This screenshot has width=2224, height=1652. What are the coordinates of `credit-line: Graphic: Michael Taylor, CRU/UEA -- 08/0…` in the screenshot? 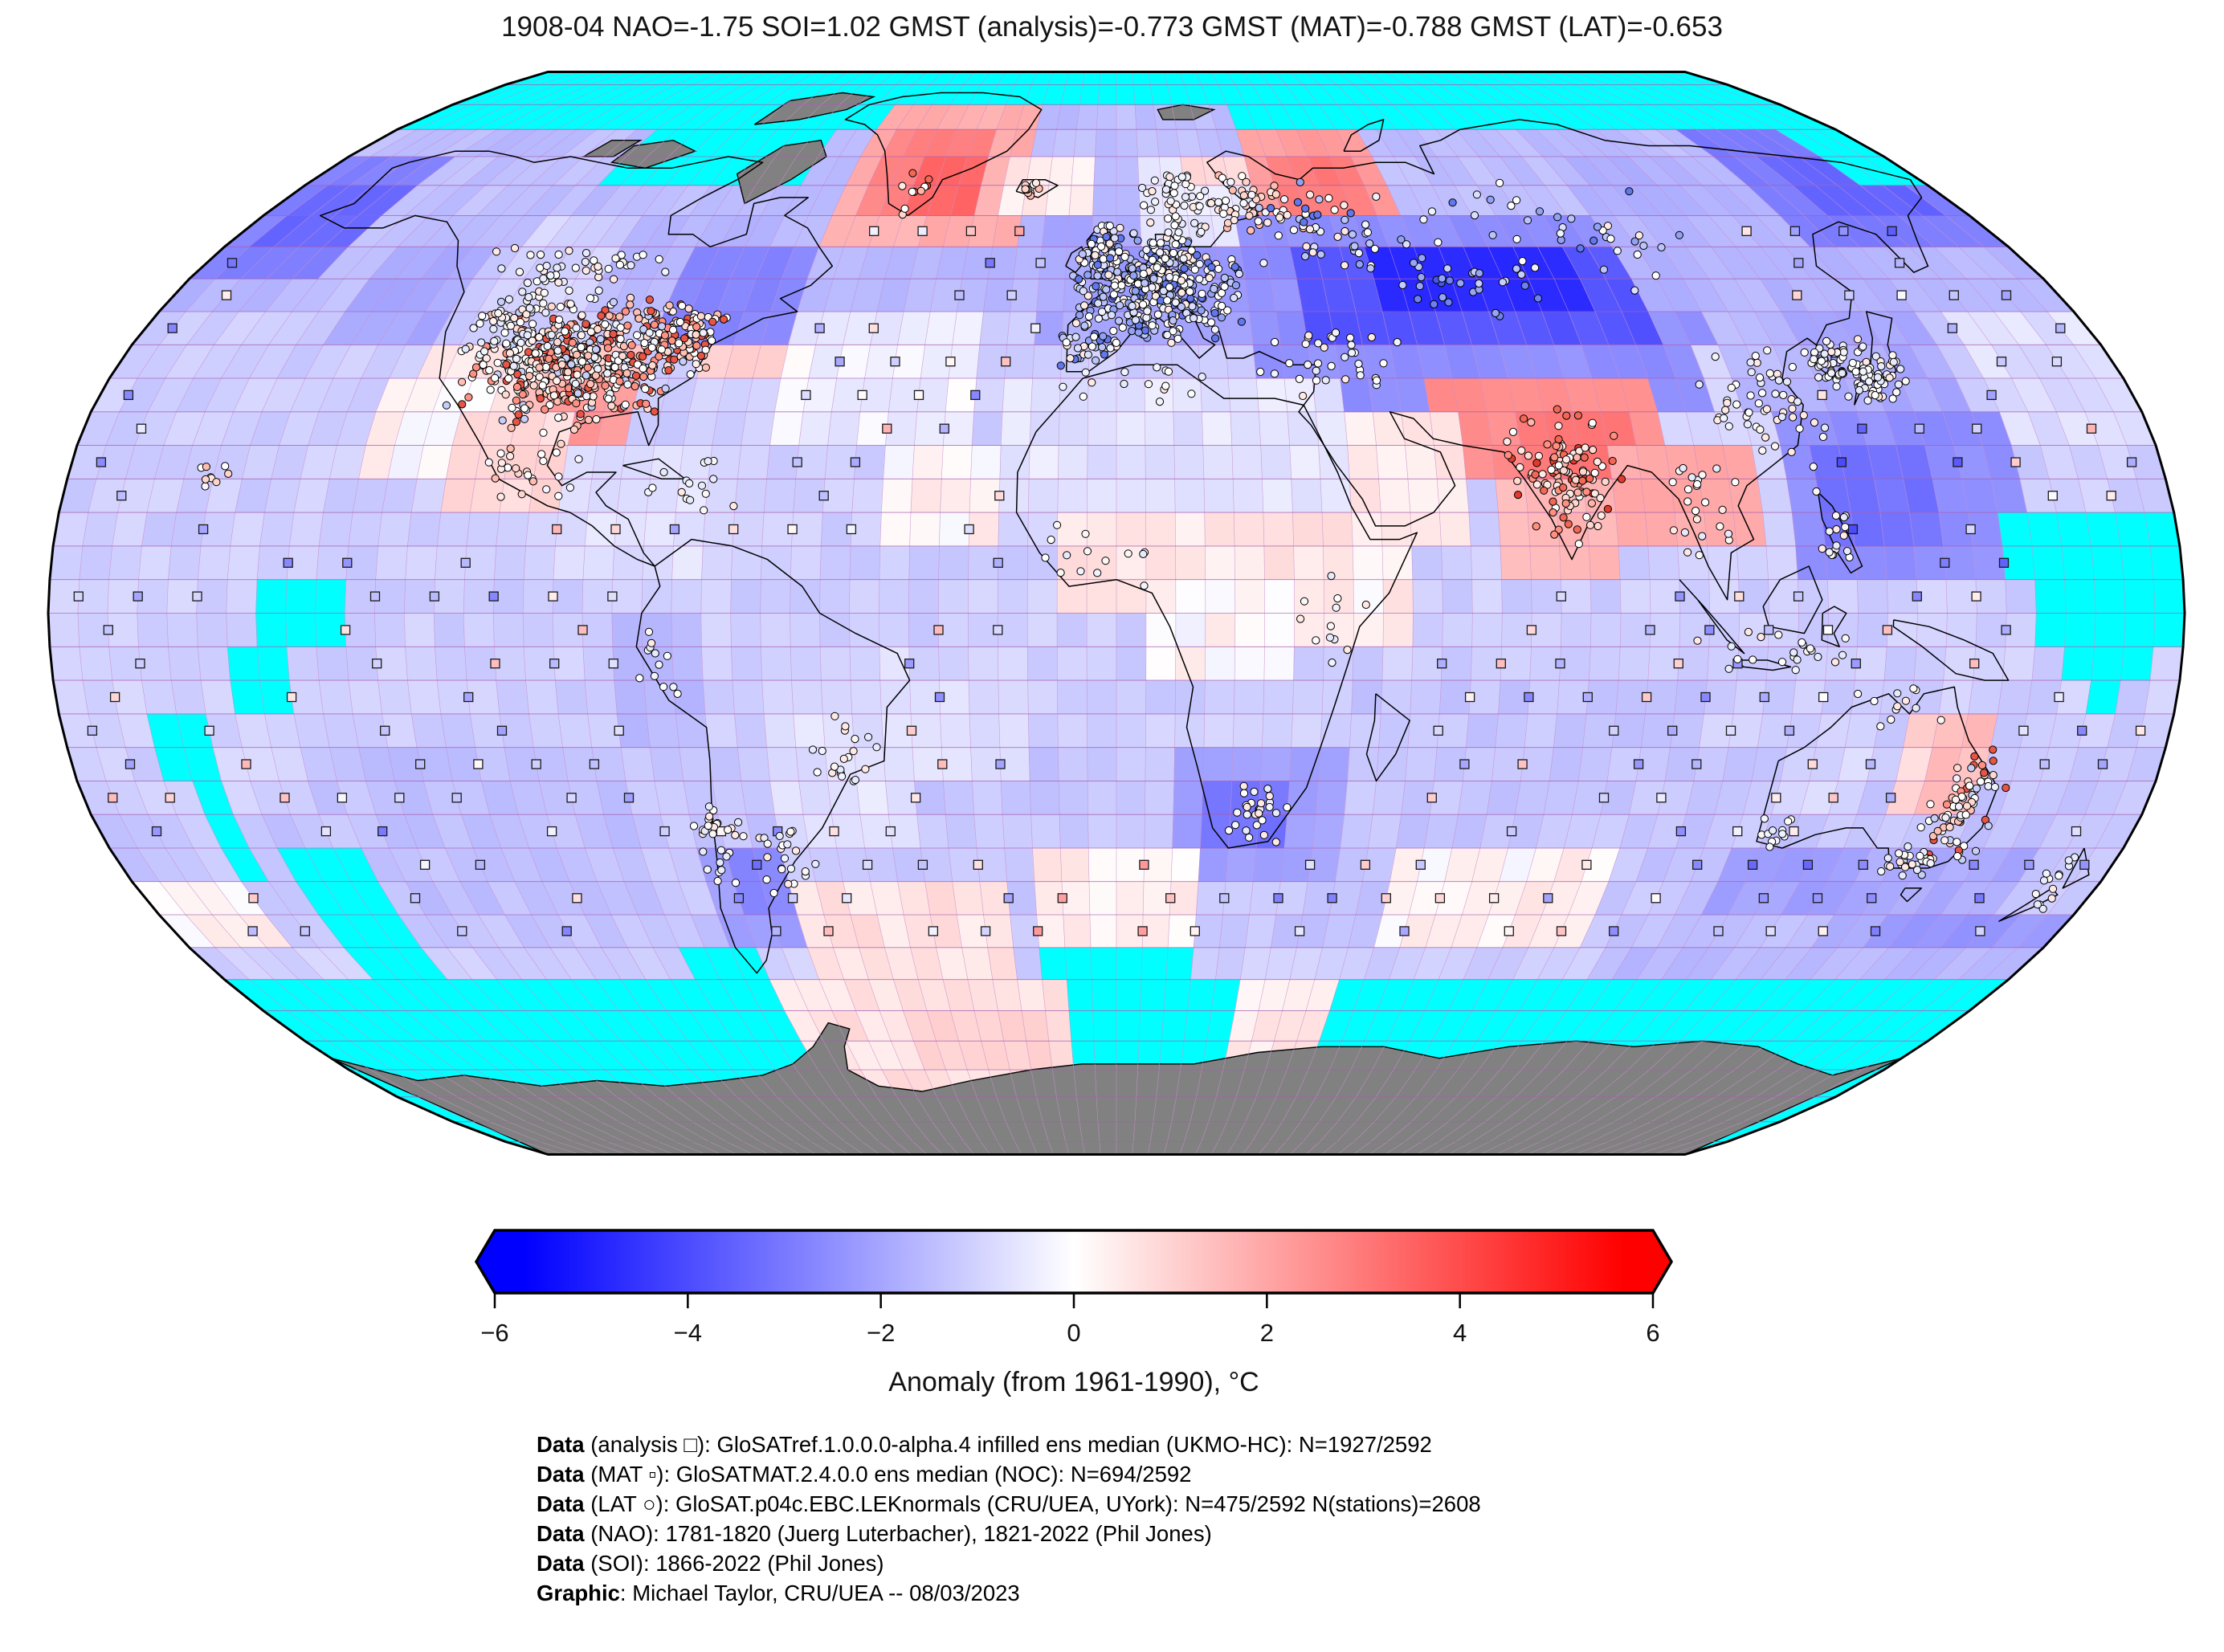 It's located at (1009, 1593).